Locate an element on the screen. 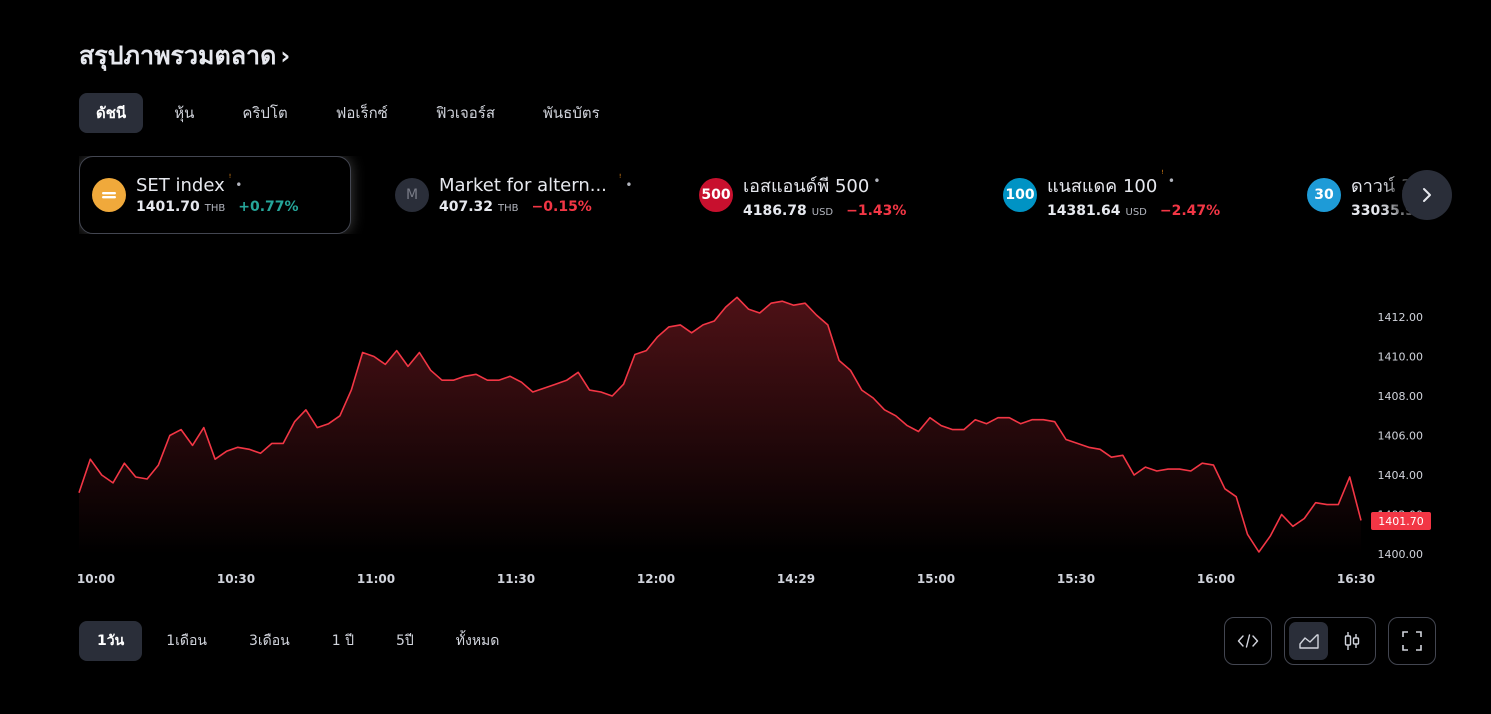  tab-stocks: หุ้น is located at coordinates (184, 113).